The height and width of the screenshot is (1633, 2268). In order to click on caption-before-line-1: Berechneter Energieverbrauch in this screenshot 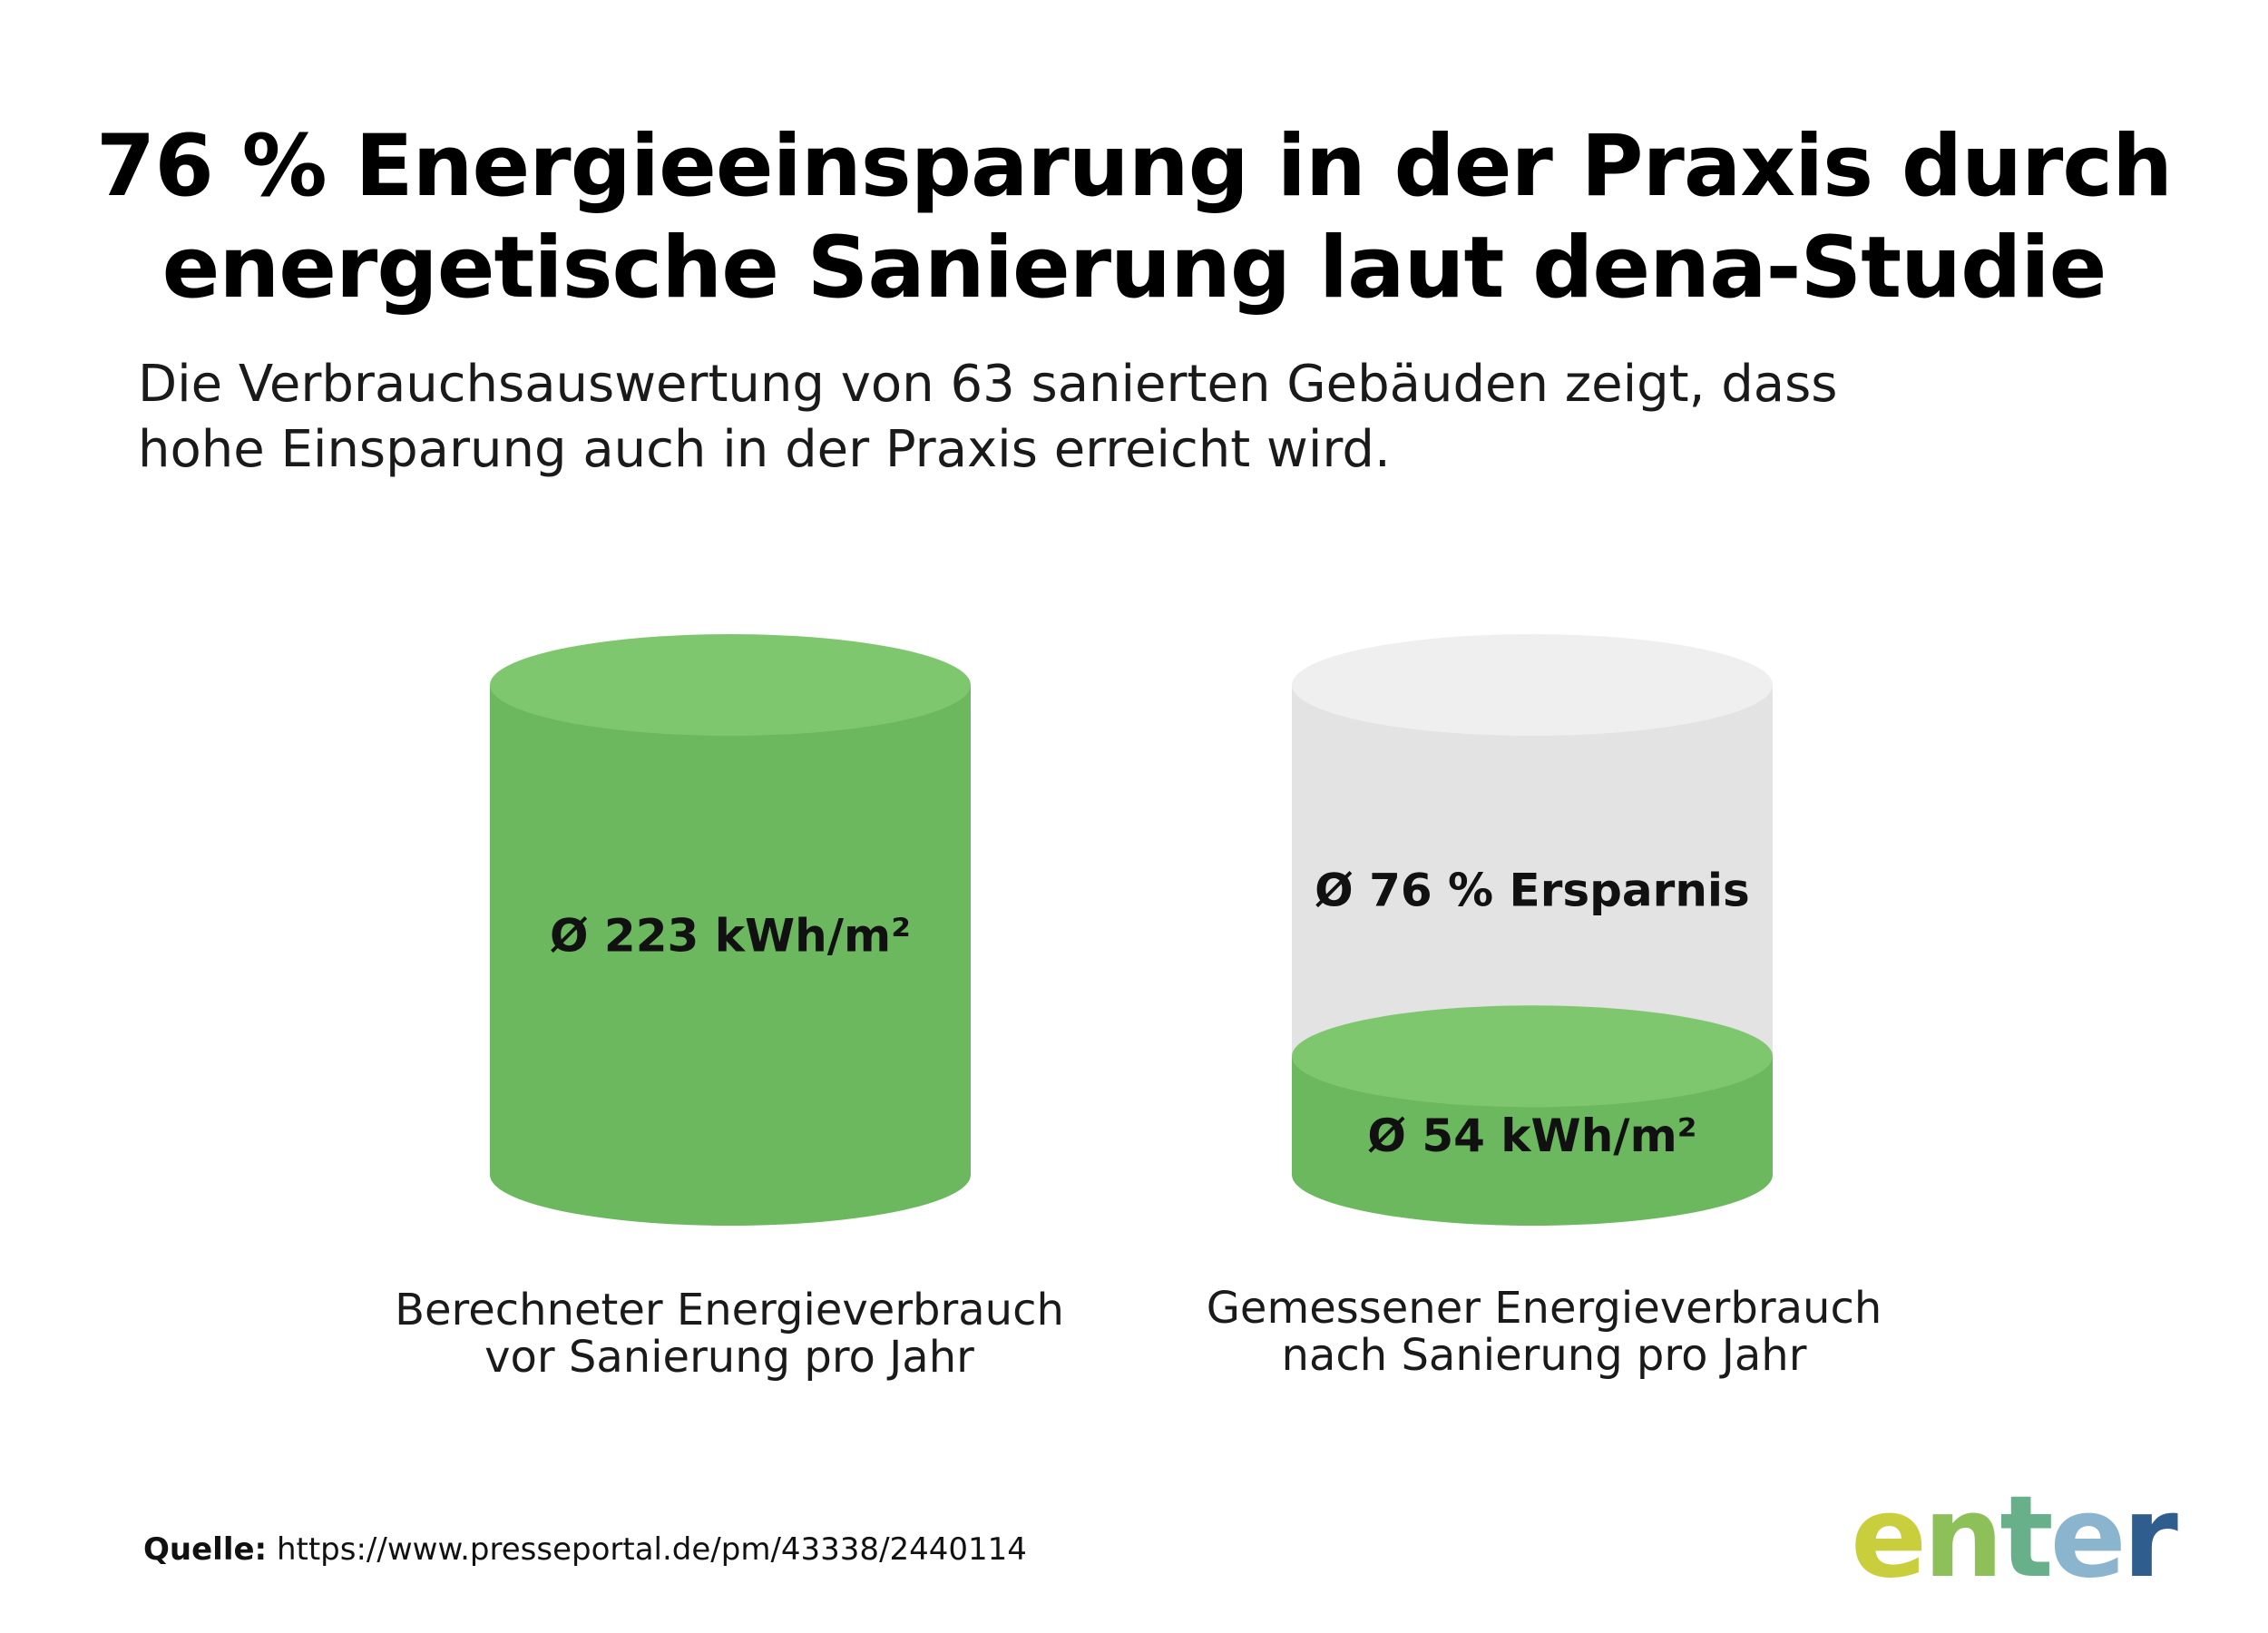, I will do `click(730, 1310)`.